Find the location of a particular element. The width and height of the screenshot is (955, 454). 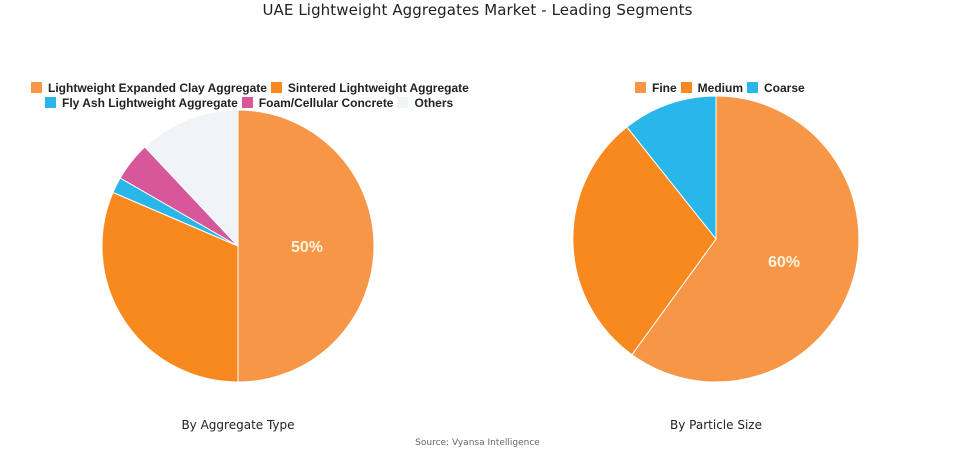

slice-expanded-clay is located at coordinates (306, 246).